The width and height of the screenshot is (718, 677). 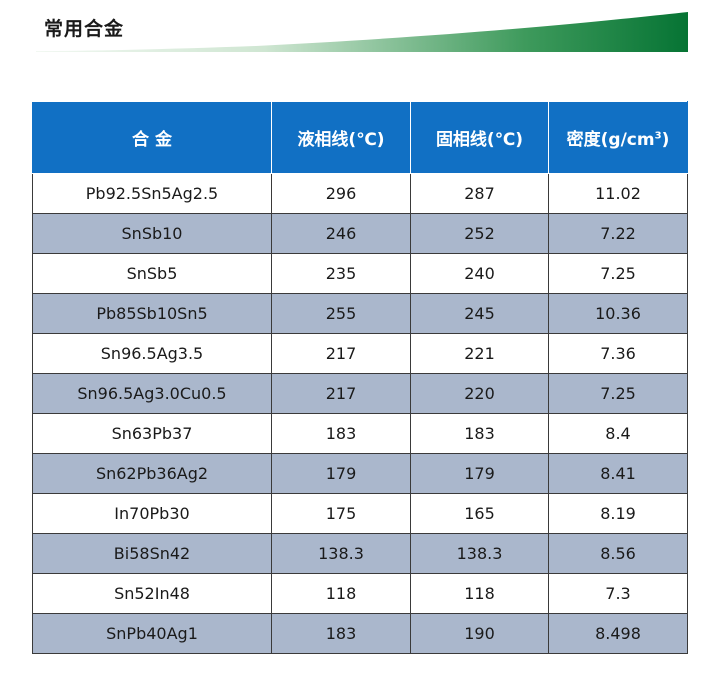 I want to click on liquidus-cell: 246, so click(x=341, y=233).